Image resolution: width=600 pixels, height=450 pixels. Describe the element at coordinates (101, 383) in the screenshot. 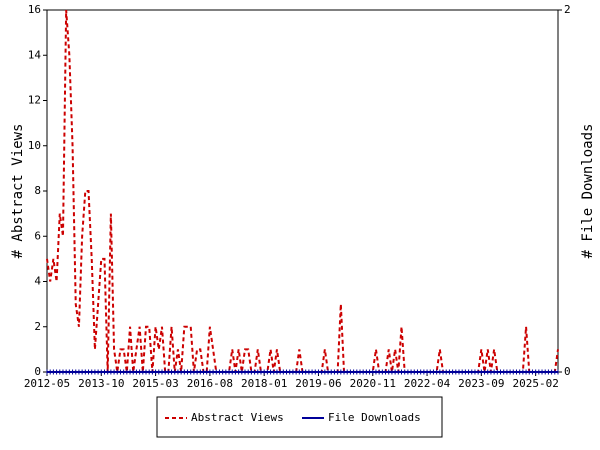

I see `x-tick-label: 2013-10` at that location.